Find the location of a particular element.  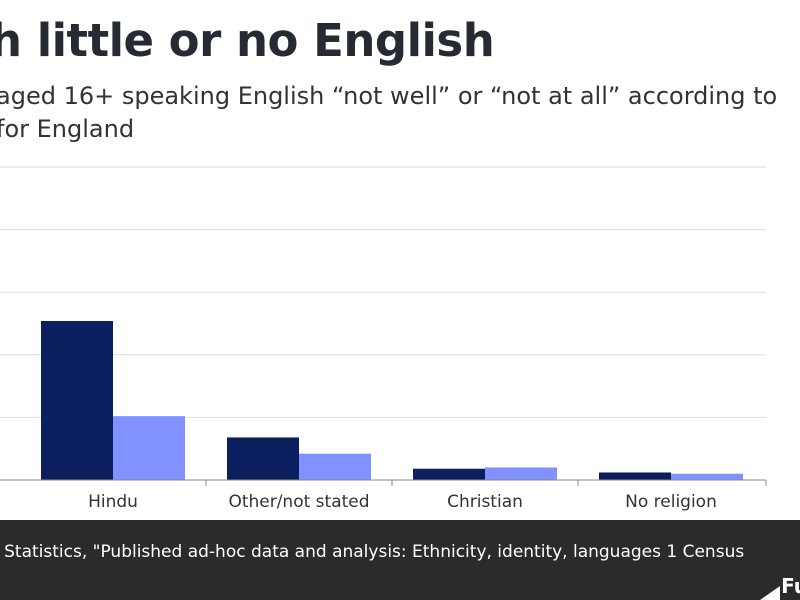

bar-christian-s2 is located at coordinates (521, 473).